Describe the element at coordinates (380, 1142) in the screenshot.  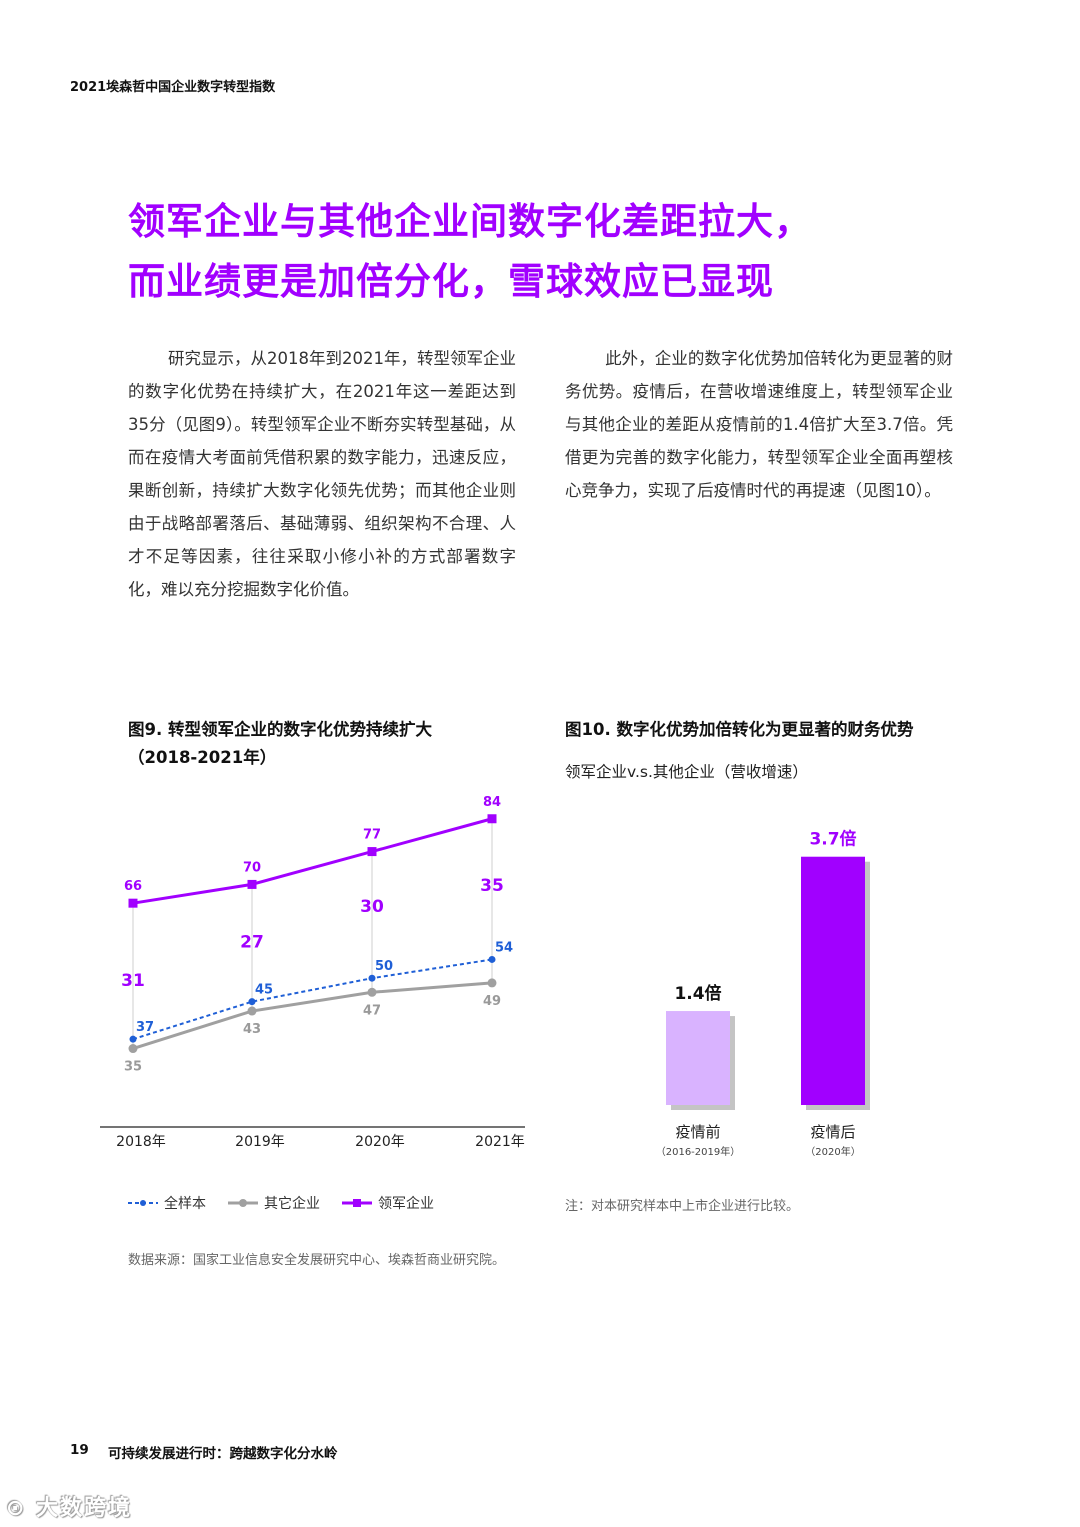
I see `x-tick-label: 2020年` at that location.